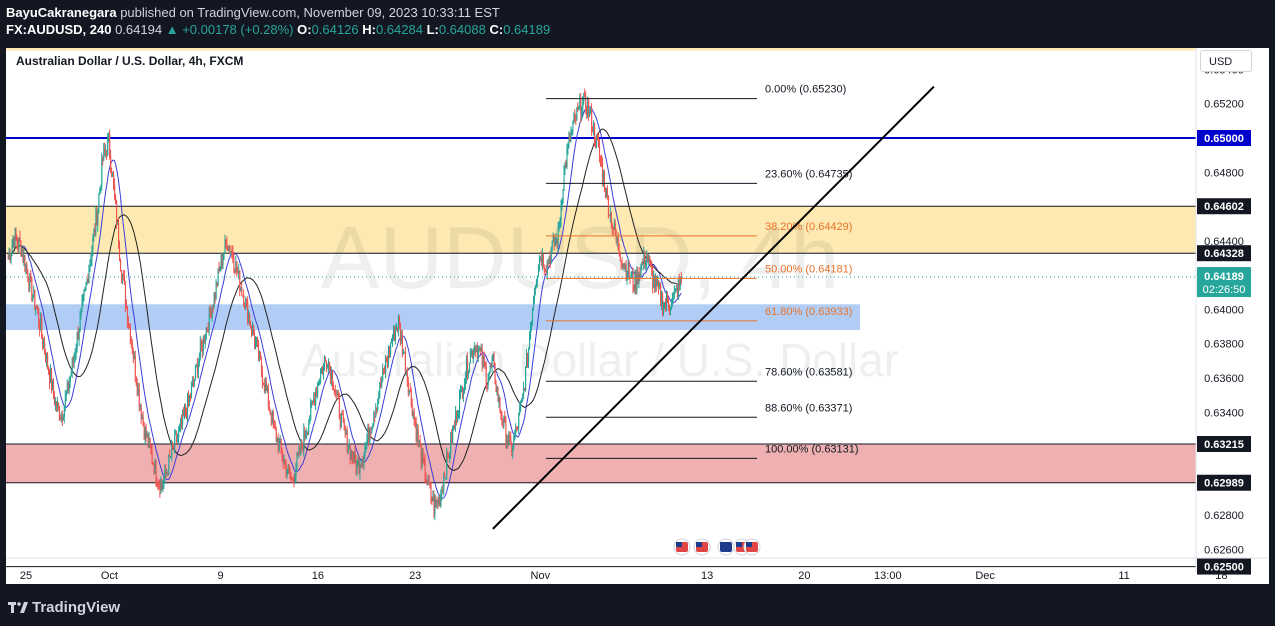  Describe the element at coordinates (717, 547) in the screenshot. I see `economic-events` at that location.